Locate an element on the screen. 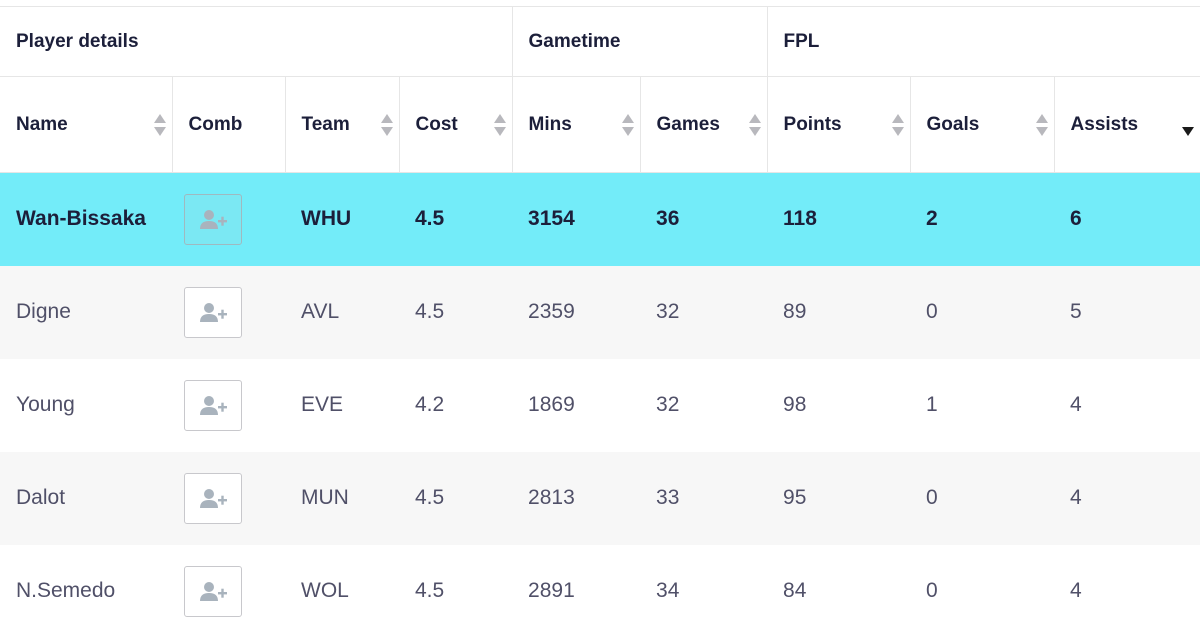 Image resolution: width=1200 pixels, height=641 pixels. team-cell: AVL is located at coordinates (342, 312).